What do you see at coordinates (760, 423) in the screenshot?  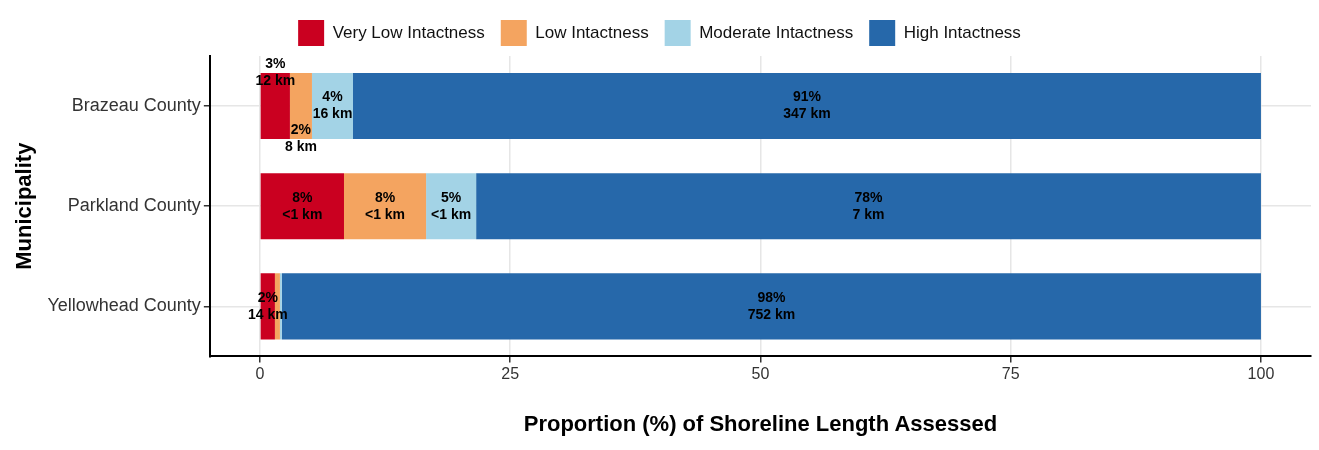 I see `x-axis-title: Proportion (%) of Shoreline Length Assessed` at bounding box center [760, 423].